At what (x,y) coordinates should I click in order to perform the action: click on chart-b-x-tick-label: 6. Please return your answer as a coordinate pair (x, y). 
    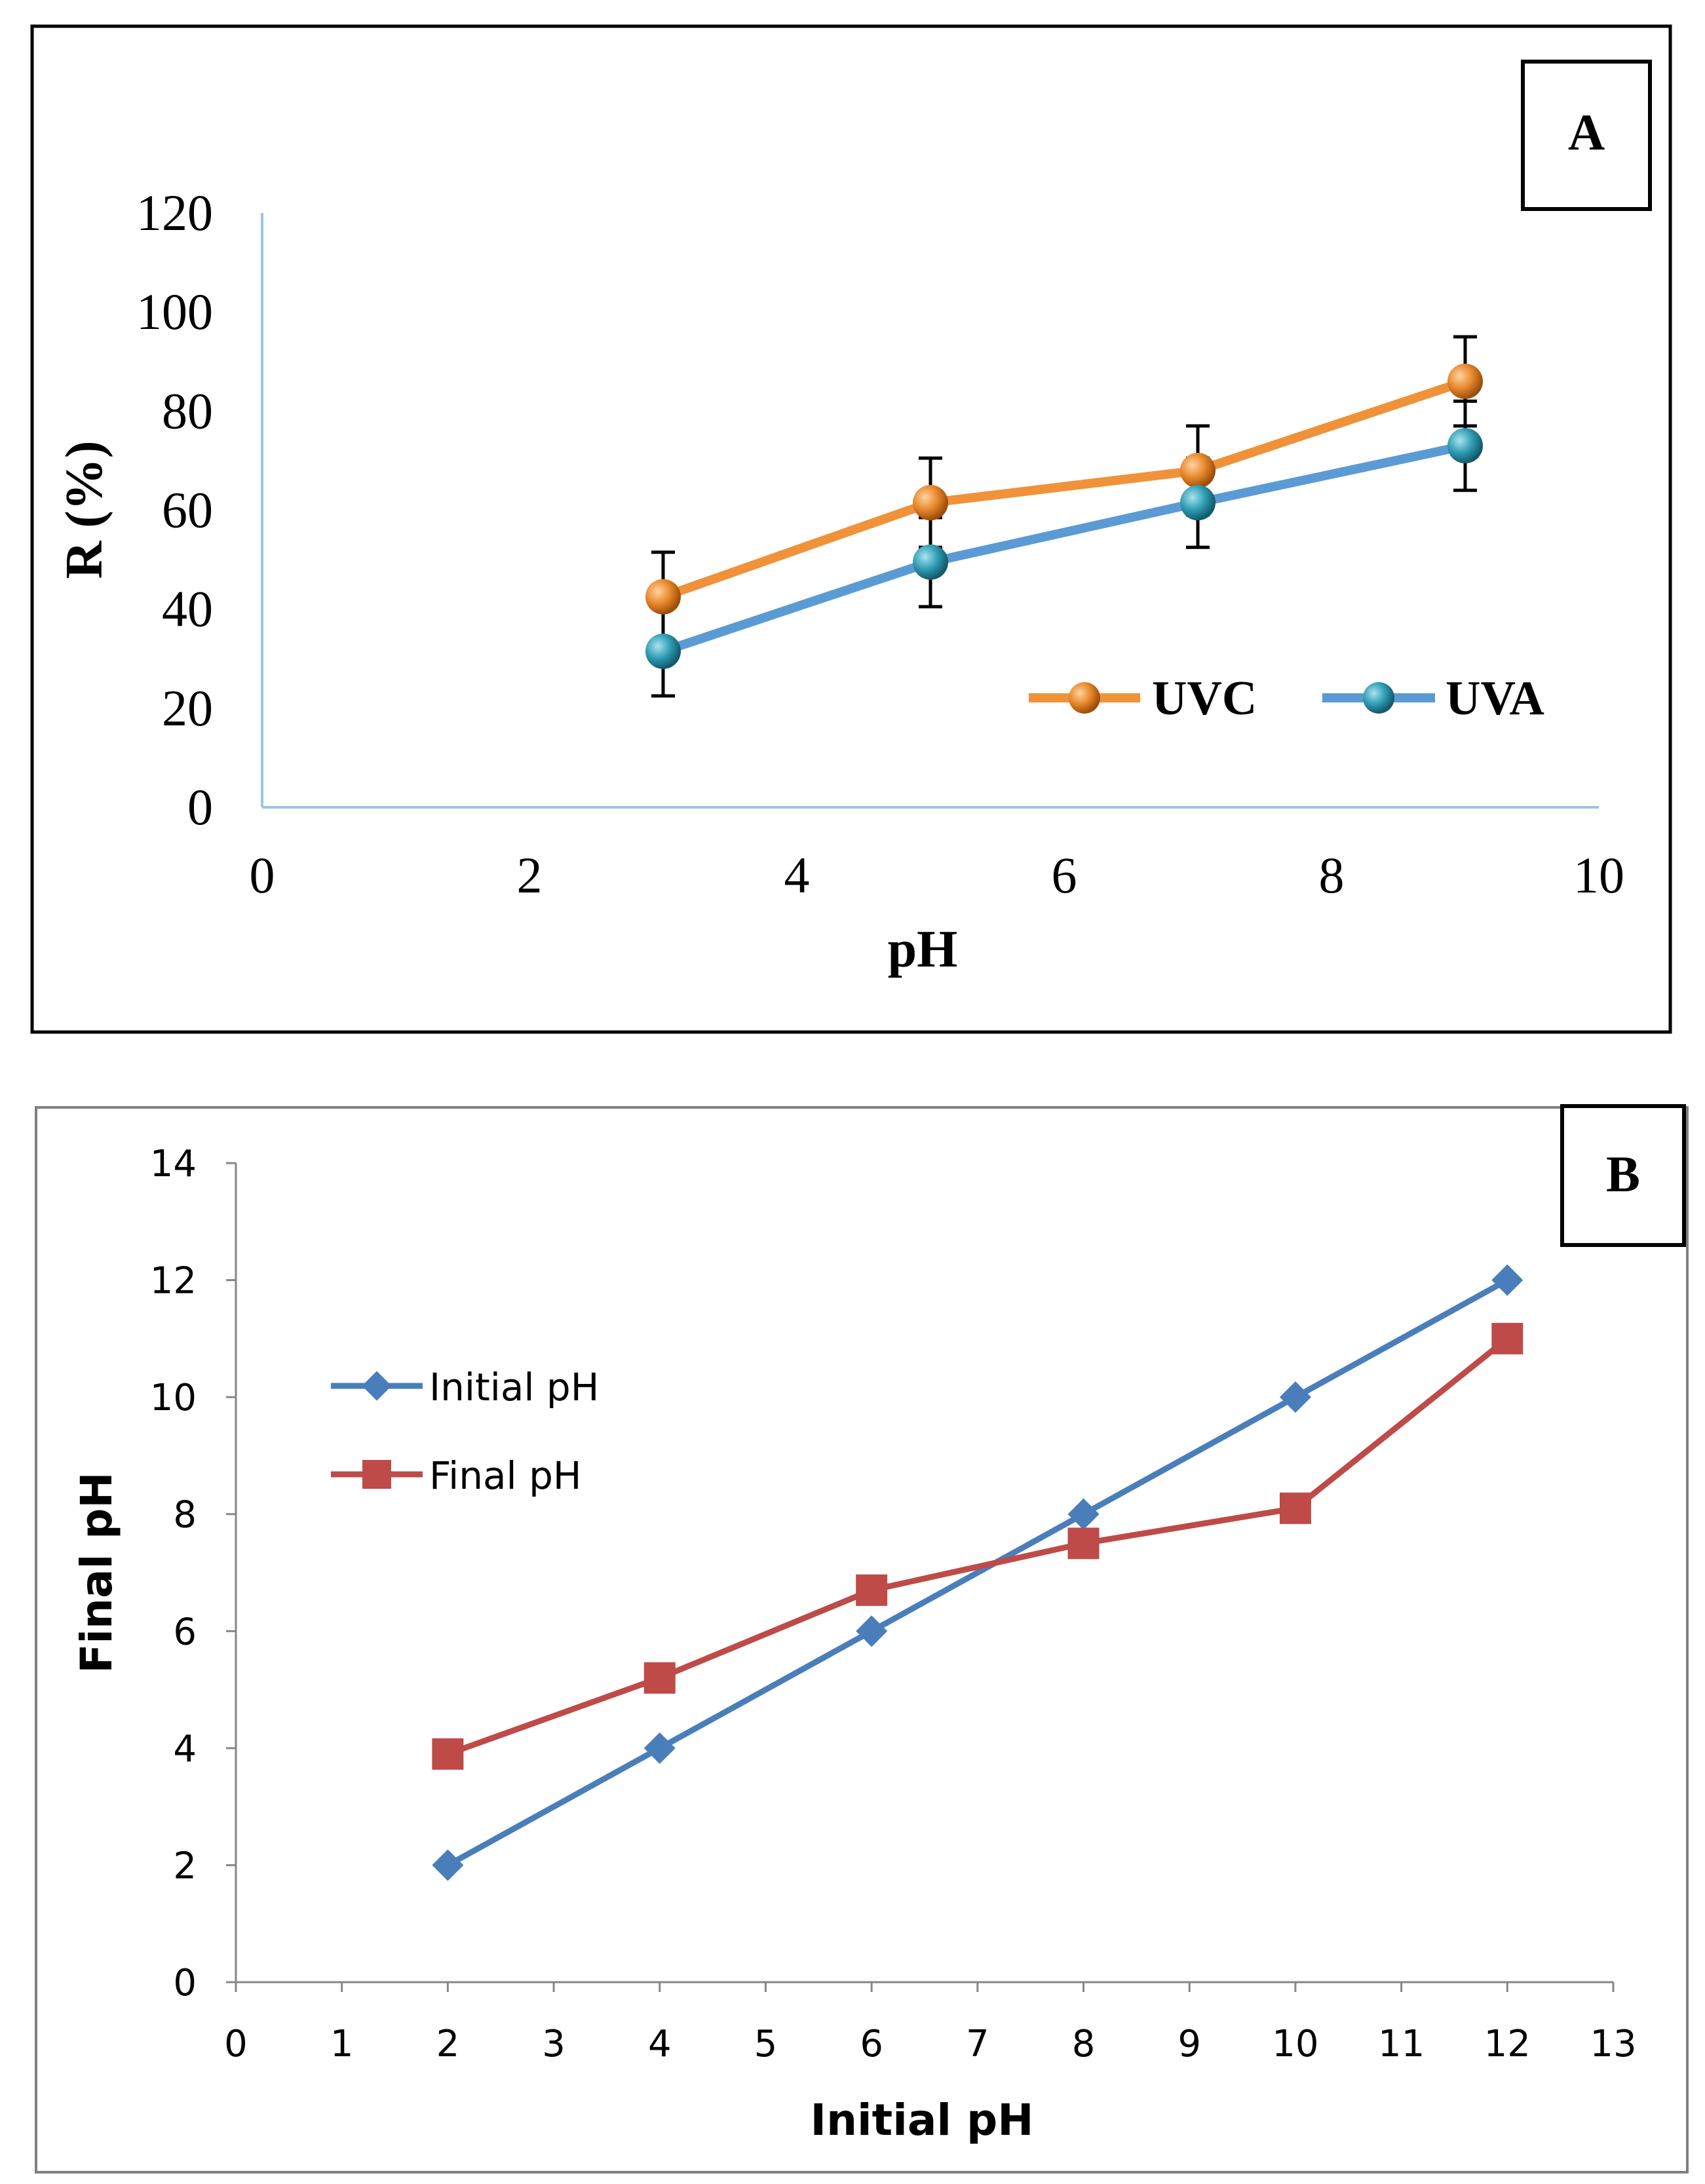
    Looking at the image, I should click on (871, 2044).